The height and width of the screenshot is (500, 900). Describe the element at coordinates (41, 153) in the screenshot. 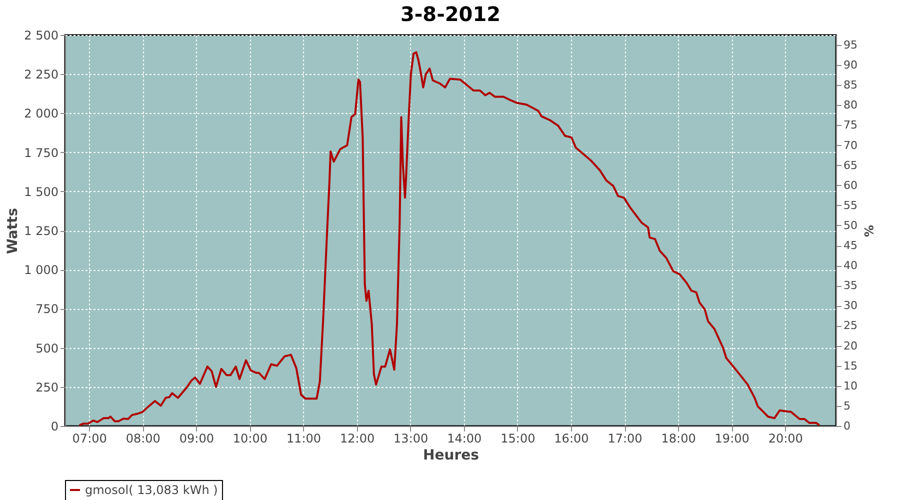

I see `y-tick-label: 1 750` at that location.